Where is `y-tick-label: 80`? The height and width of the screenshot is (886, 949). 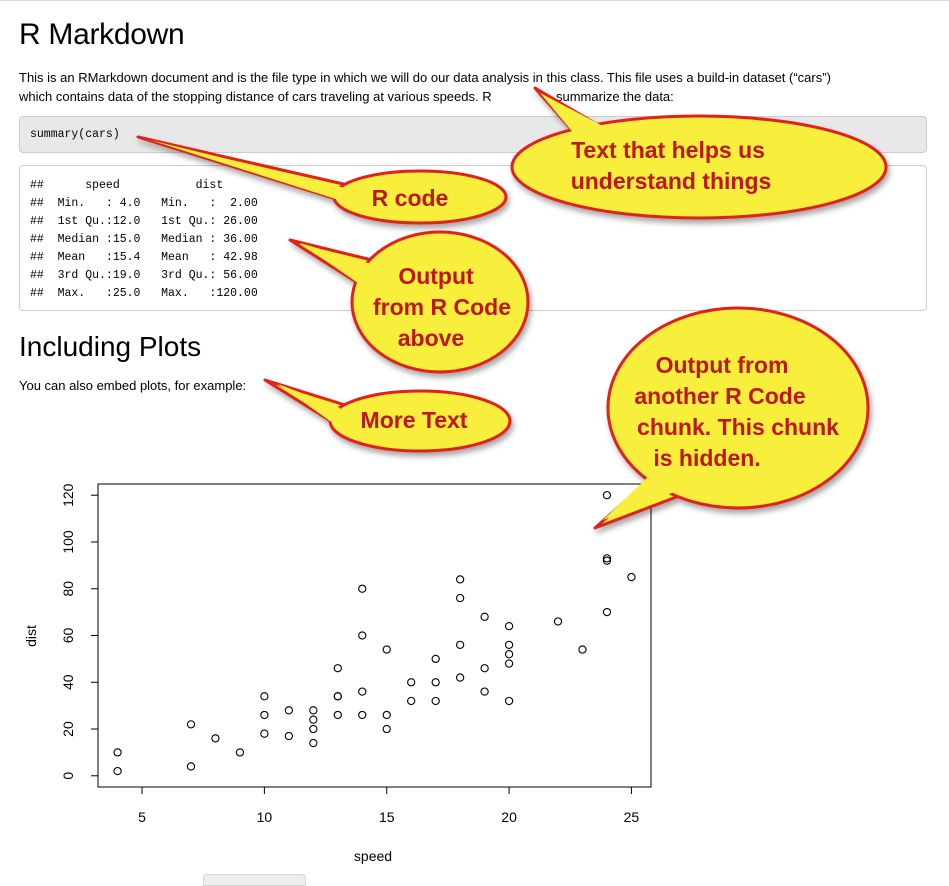
y-tick-label: 80 is located at coordinates (68, 589).